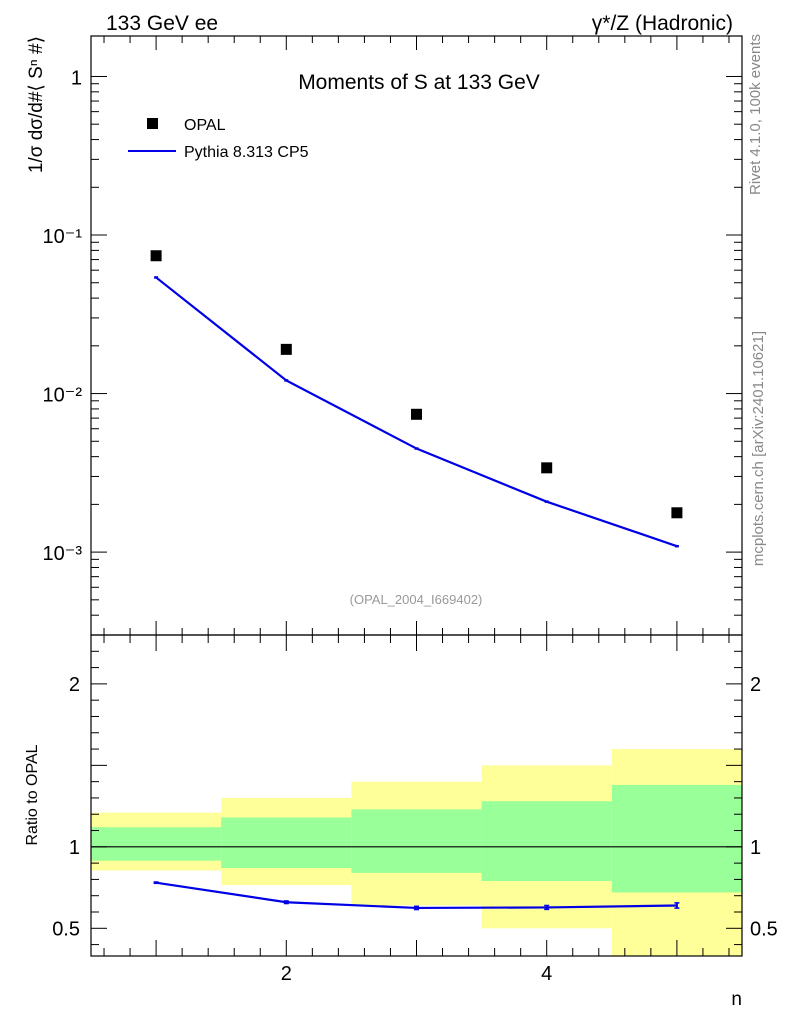 The width and height of the screenshot is (786, 1024). I want to click on header-right: γ*/Z (Hadronic), so click(662, 23).